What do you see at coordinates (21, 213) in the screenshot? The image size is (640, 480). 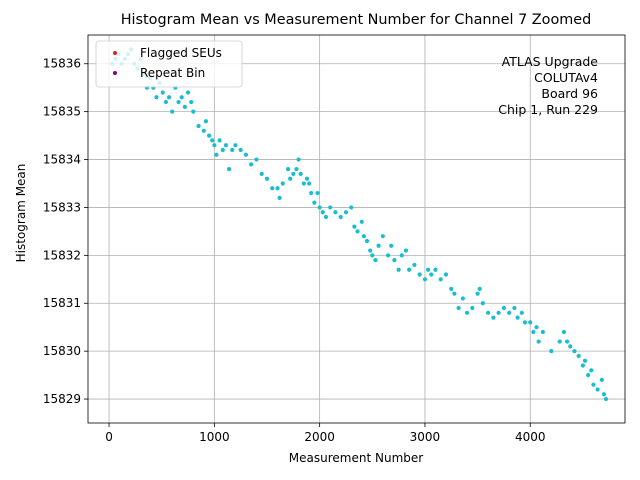 I see `y-axis-label: Histogram Mean` at bounding box center [21, 213].